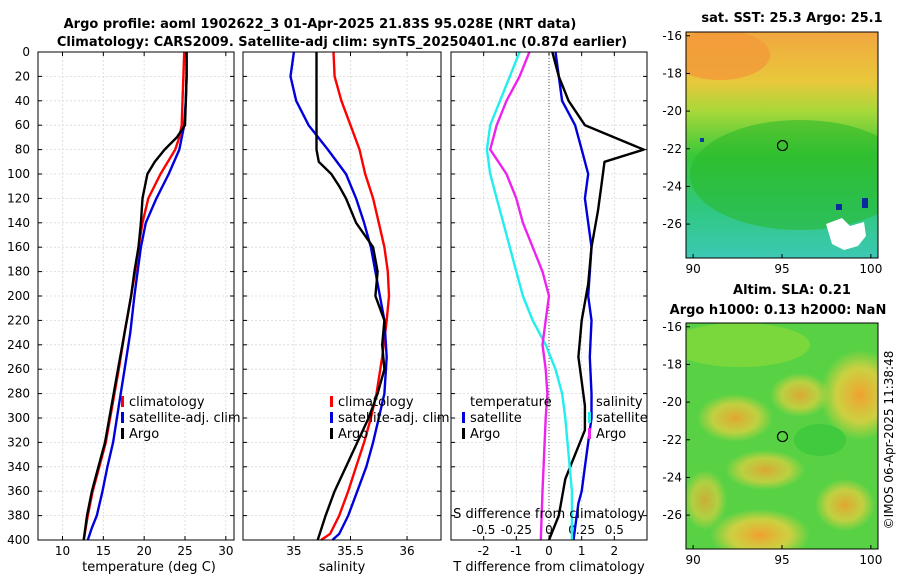  I want to click on depth-tick-label: 40, so click(22, 101).